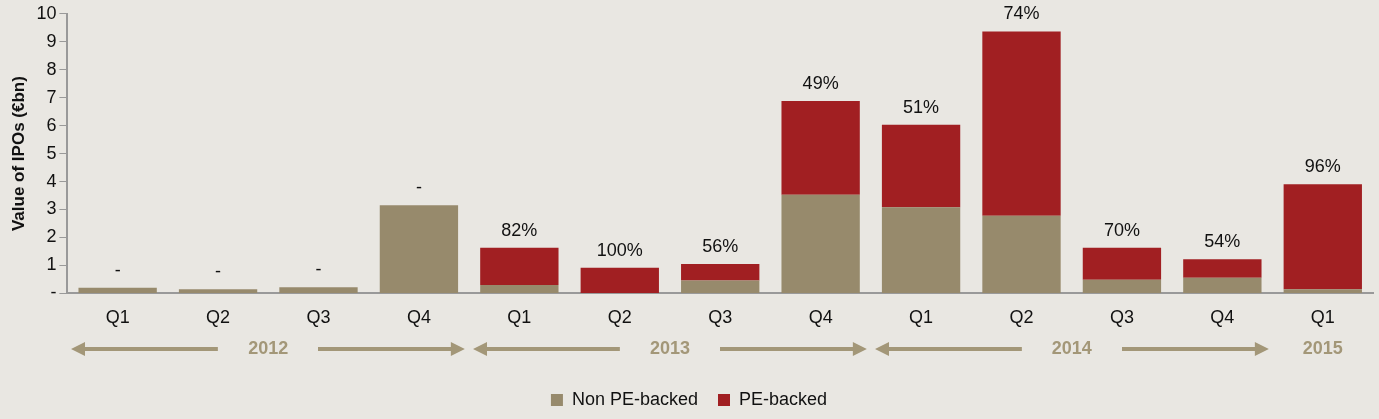 The image size is (1379, 419). I want to click on text: 2015, so click(1322, 348).